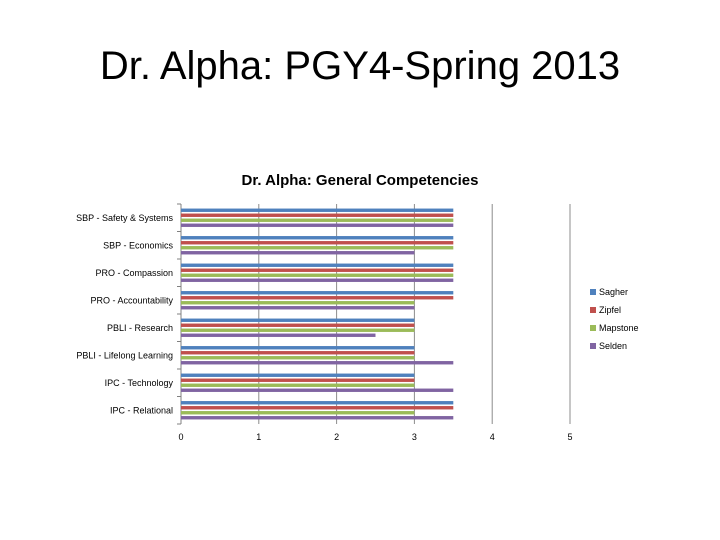 Image resolution: width=720 pixels, height=540 pixels. Describe the element at coordinates (614, 319) in the screenshot. I see `legend: Sagher Zipfel Mapstone Selden` at that location.